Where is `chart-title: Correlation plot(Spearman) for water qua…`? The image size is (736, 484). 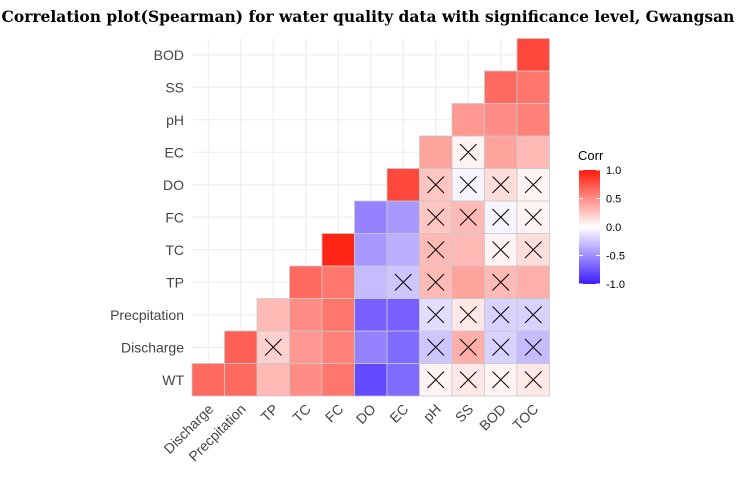
chart-title: Correlation plot(Spearman) for water qua… is located at coordinates (368, 16).